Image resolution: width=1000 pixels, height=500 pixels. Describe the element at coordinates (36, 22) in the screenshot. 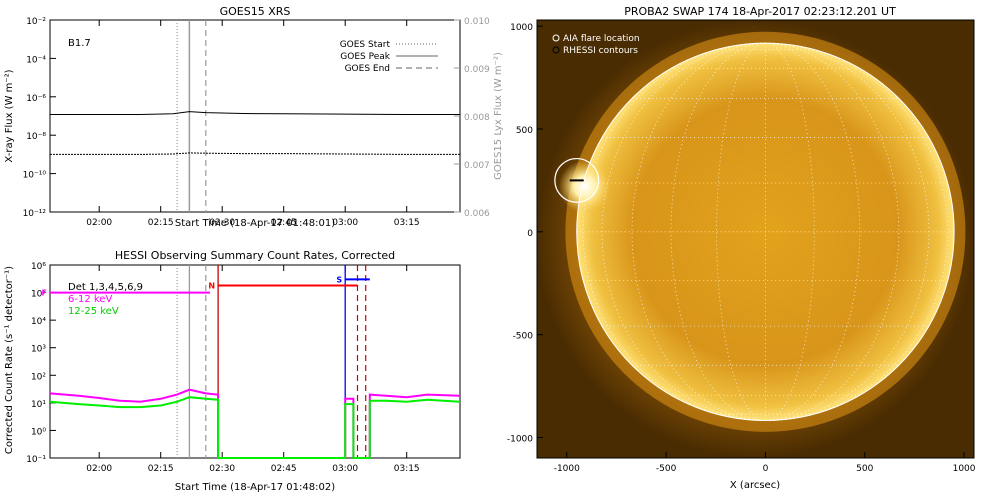

I see `goes-y-tick-label: 10⁻²` at that location.